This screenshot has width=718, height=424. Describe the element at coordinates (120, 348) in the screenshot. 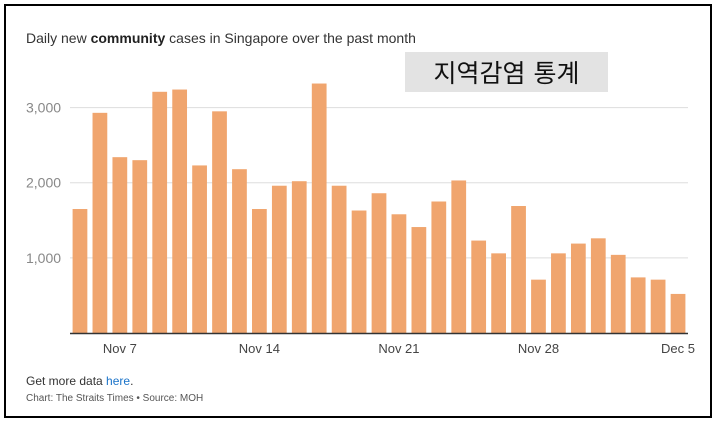

I see `x-tick-label: Nov 7` at that location.